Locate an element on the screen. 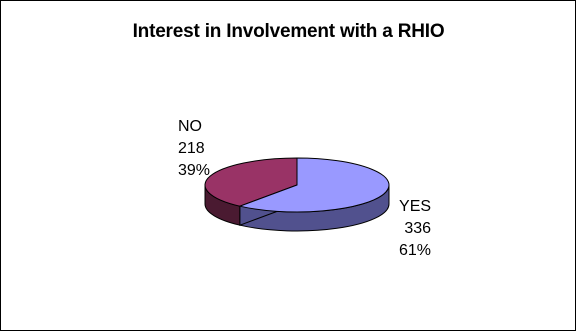 The width and height of the screenshot is (577, 332). slice-label-no-percent: 39% is located at coordinates (194, 170).